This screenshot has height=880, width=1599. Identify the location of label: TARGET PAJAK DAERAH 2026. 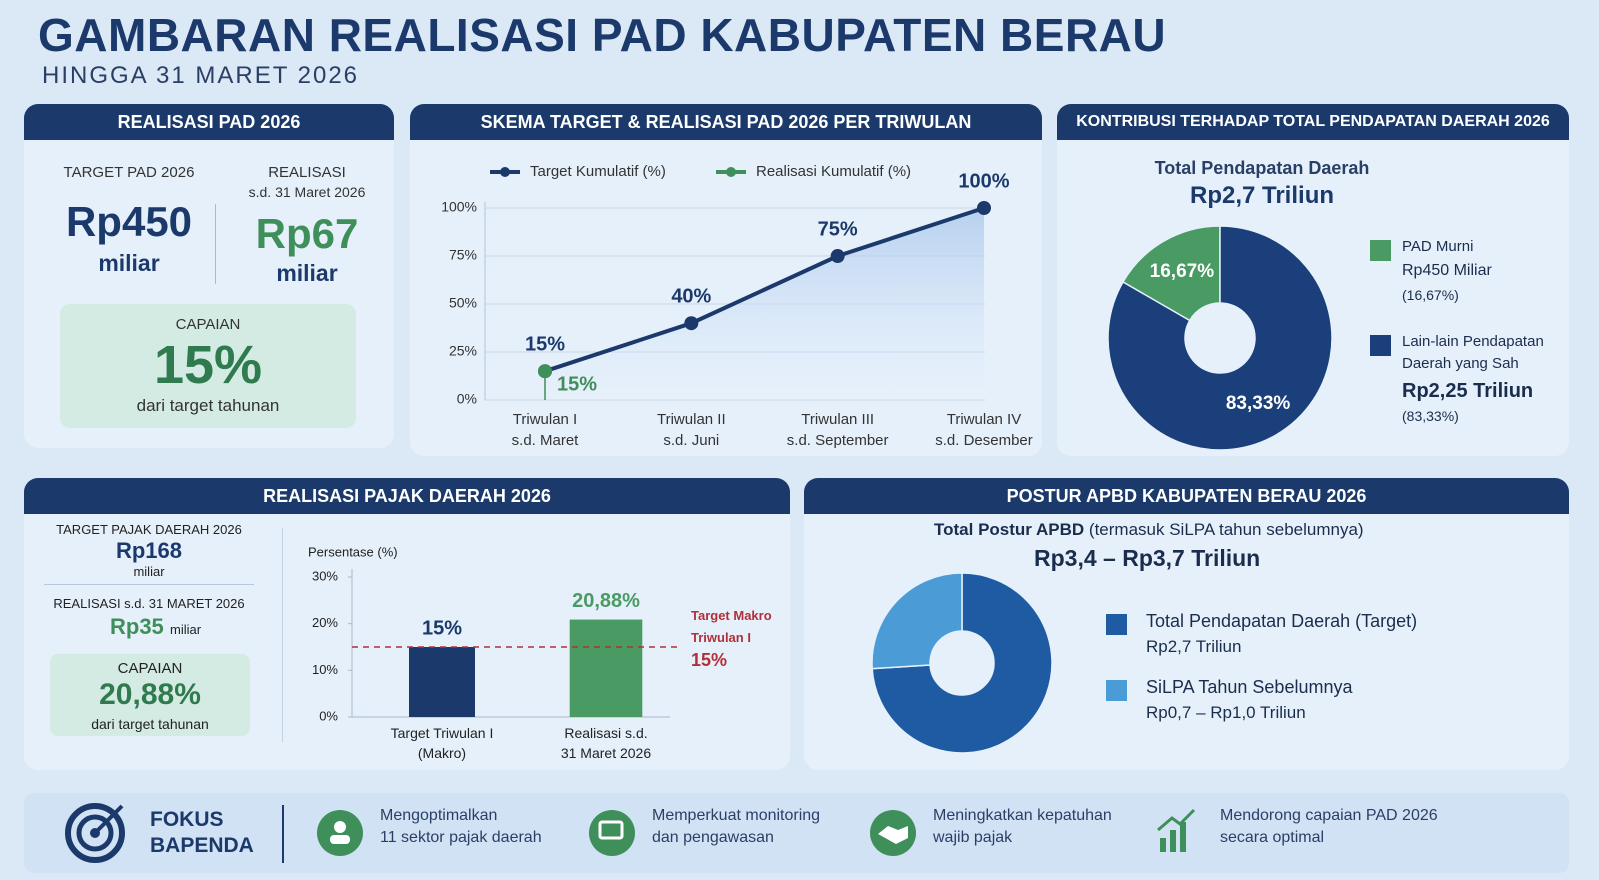
(149, 529).